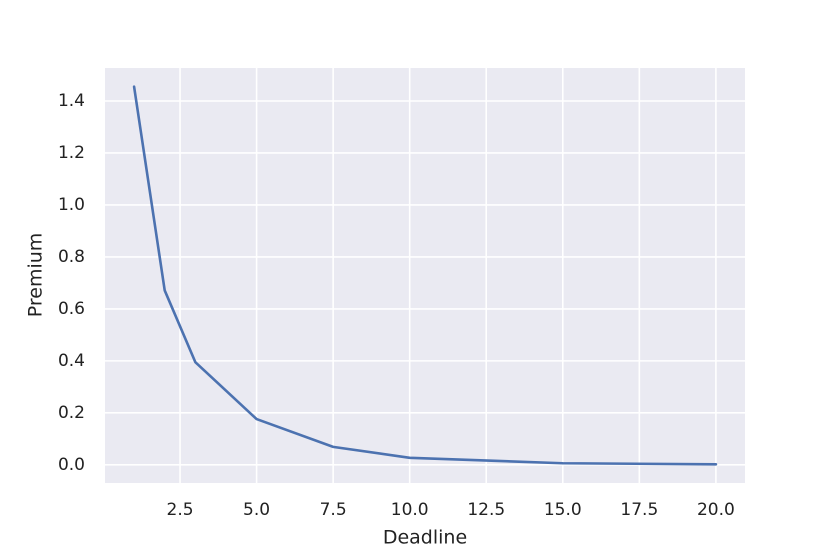 The image size is (830, 554). Describe the element at coordinates (71, 361) in the screenshot. I see `y-tick-label: 0.4` at that location.